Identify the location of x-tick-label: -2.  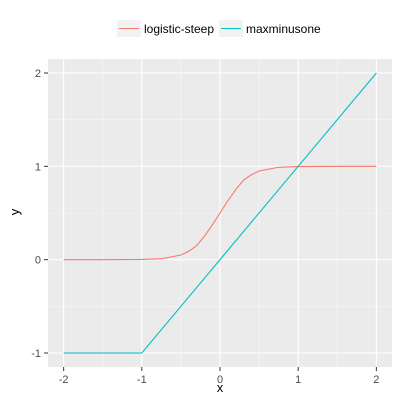
(64, 380).